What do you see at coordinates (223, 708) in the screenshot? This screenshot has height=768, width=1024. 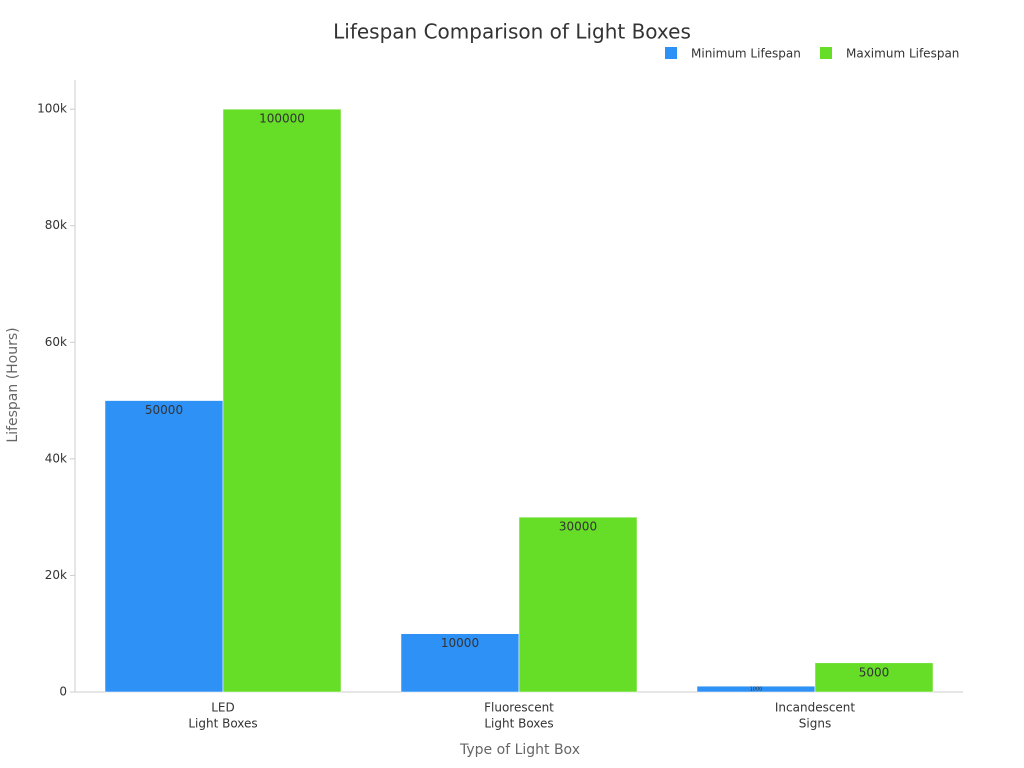 I see `x-tick-label: LED` at bounding box center [223, 708].